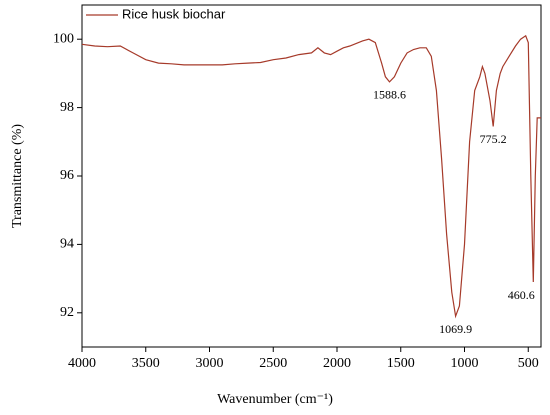  Describe the element at coordinates (275, 399) in the screenshot. I see `x-axis-title: Wavenumber (cm⁻¹)` at that location.